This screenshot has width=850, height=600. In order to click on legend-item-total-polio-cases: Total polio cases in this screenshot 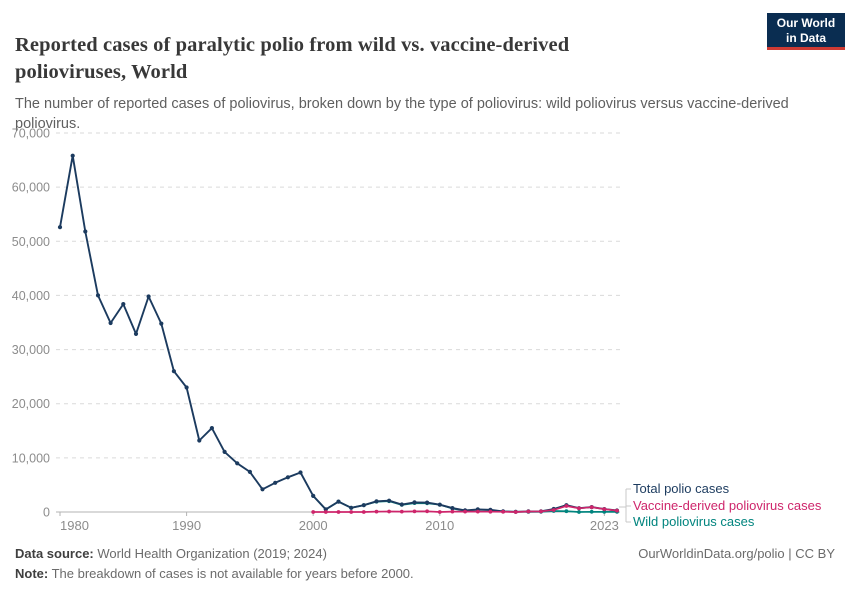, I will do `click(681, 489)`.